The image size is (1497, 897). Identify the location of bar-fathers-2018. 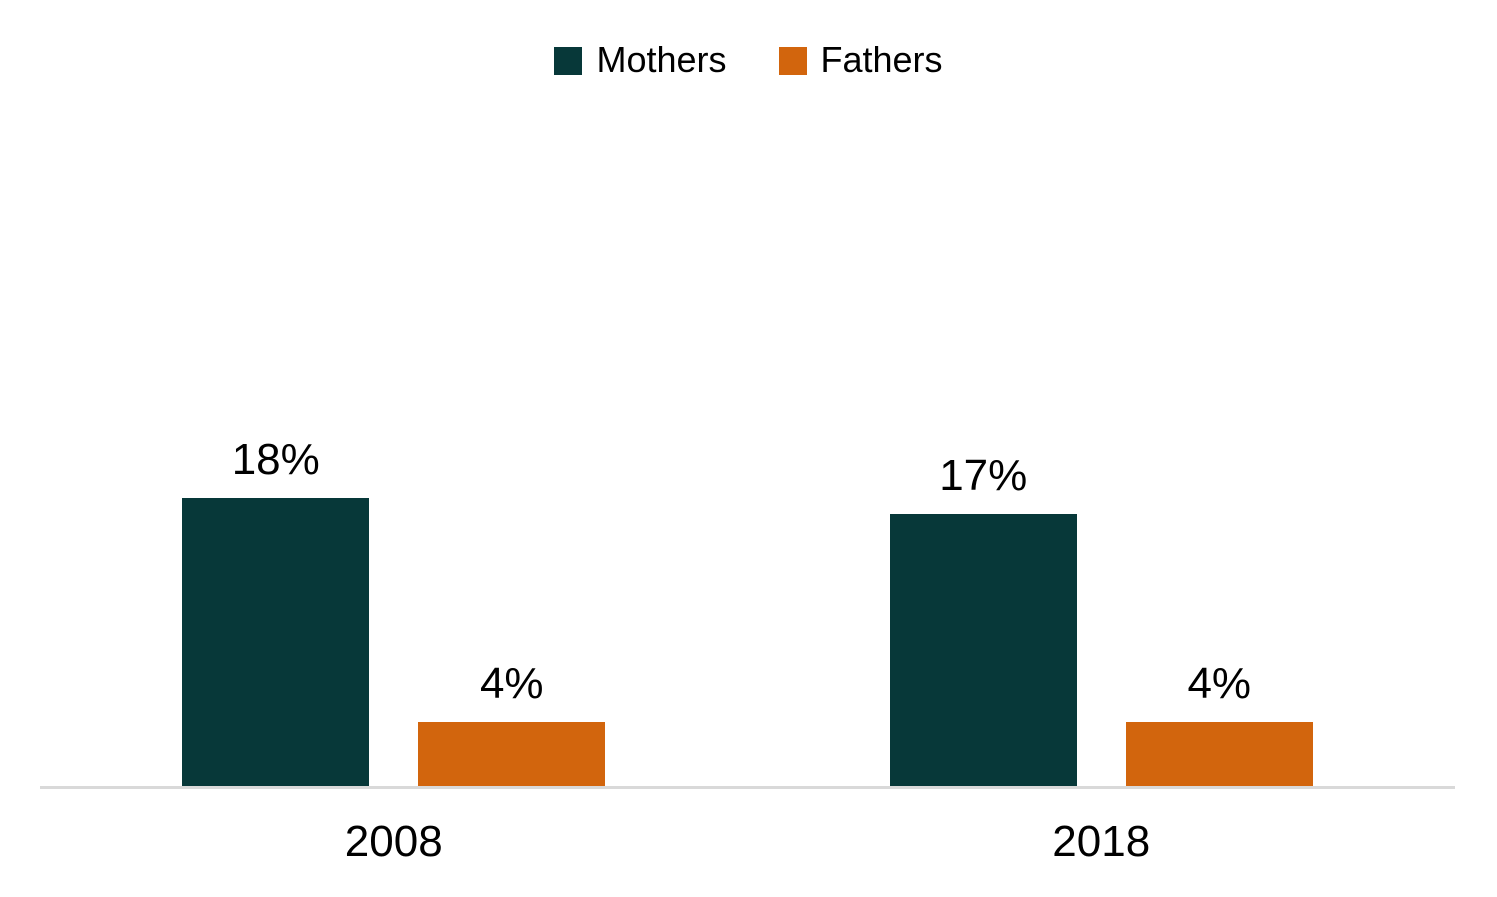
(1219, 754).